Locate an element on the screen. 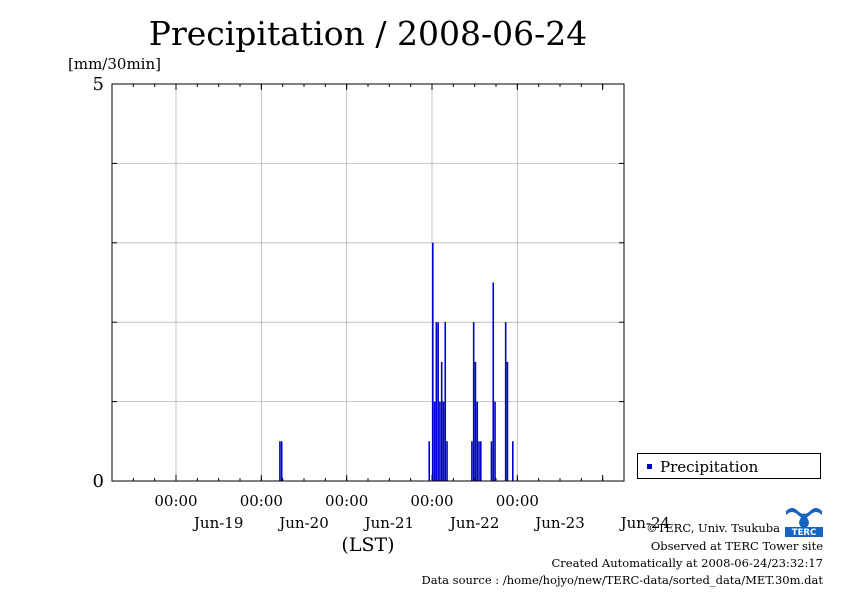 The width and height of the screenshot is (842, 595). x-date-label: Jun-24 is located at coordinates (645, 523).